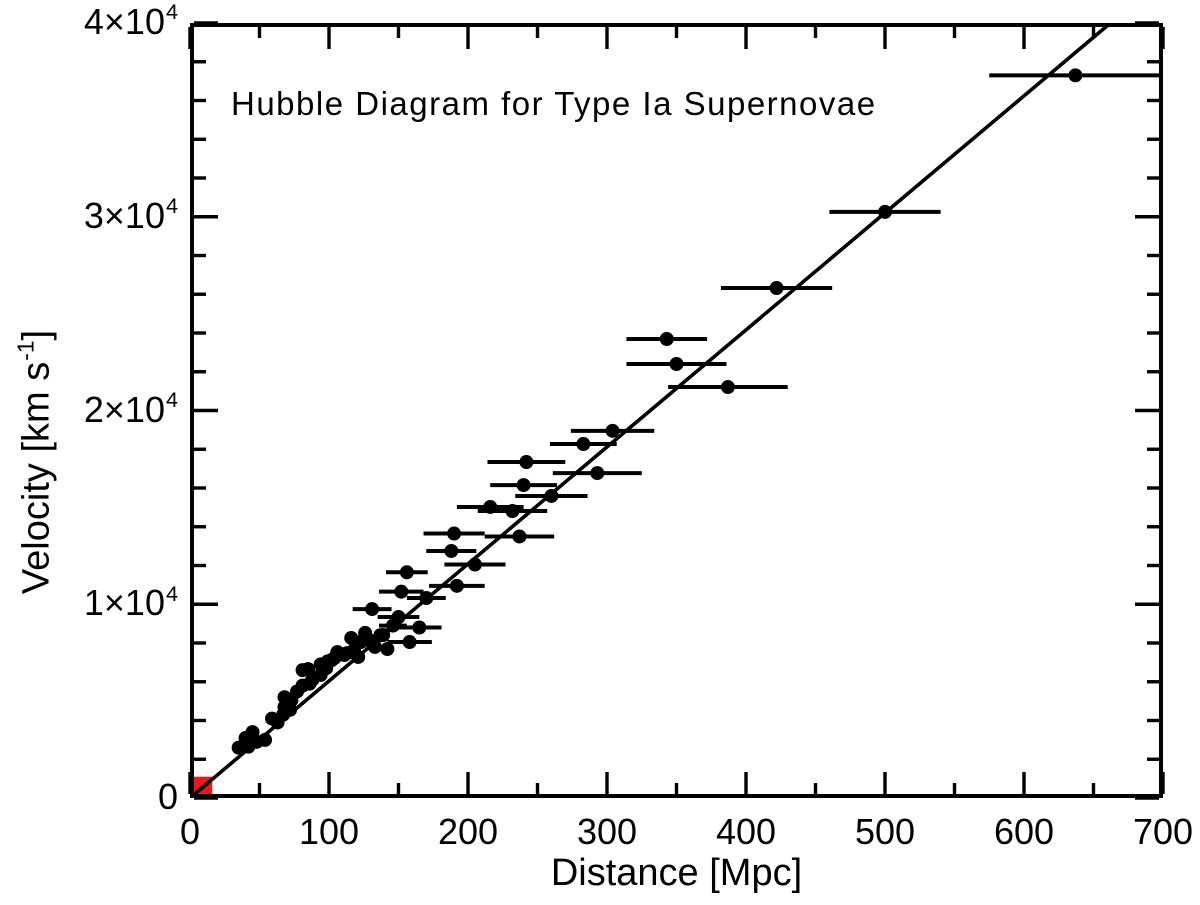 The image size is (1200, 905). I want to click on x-tick-label: 400, so click(746, 831).